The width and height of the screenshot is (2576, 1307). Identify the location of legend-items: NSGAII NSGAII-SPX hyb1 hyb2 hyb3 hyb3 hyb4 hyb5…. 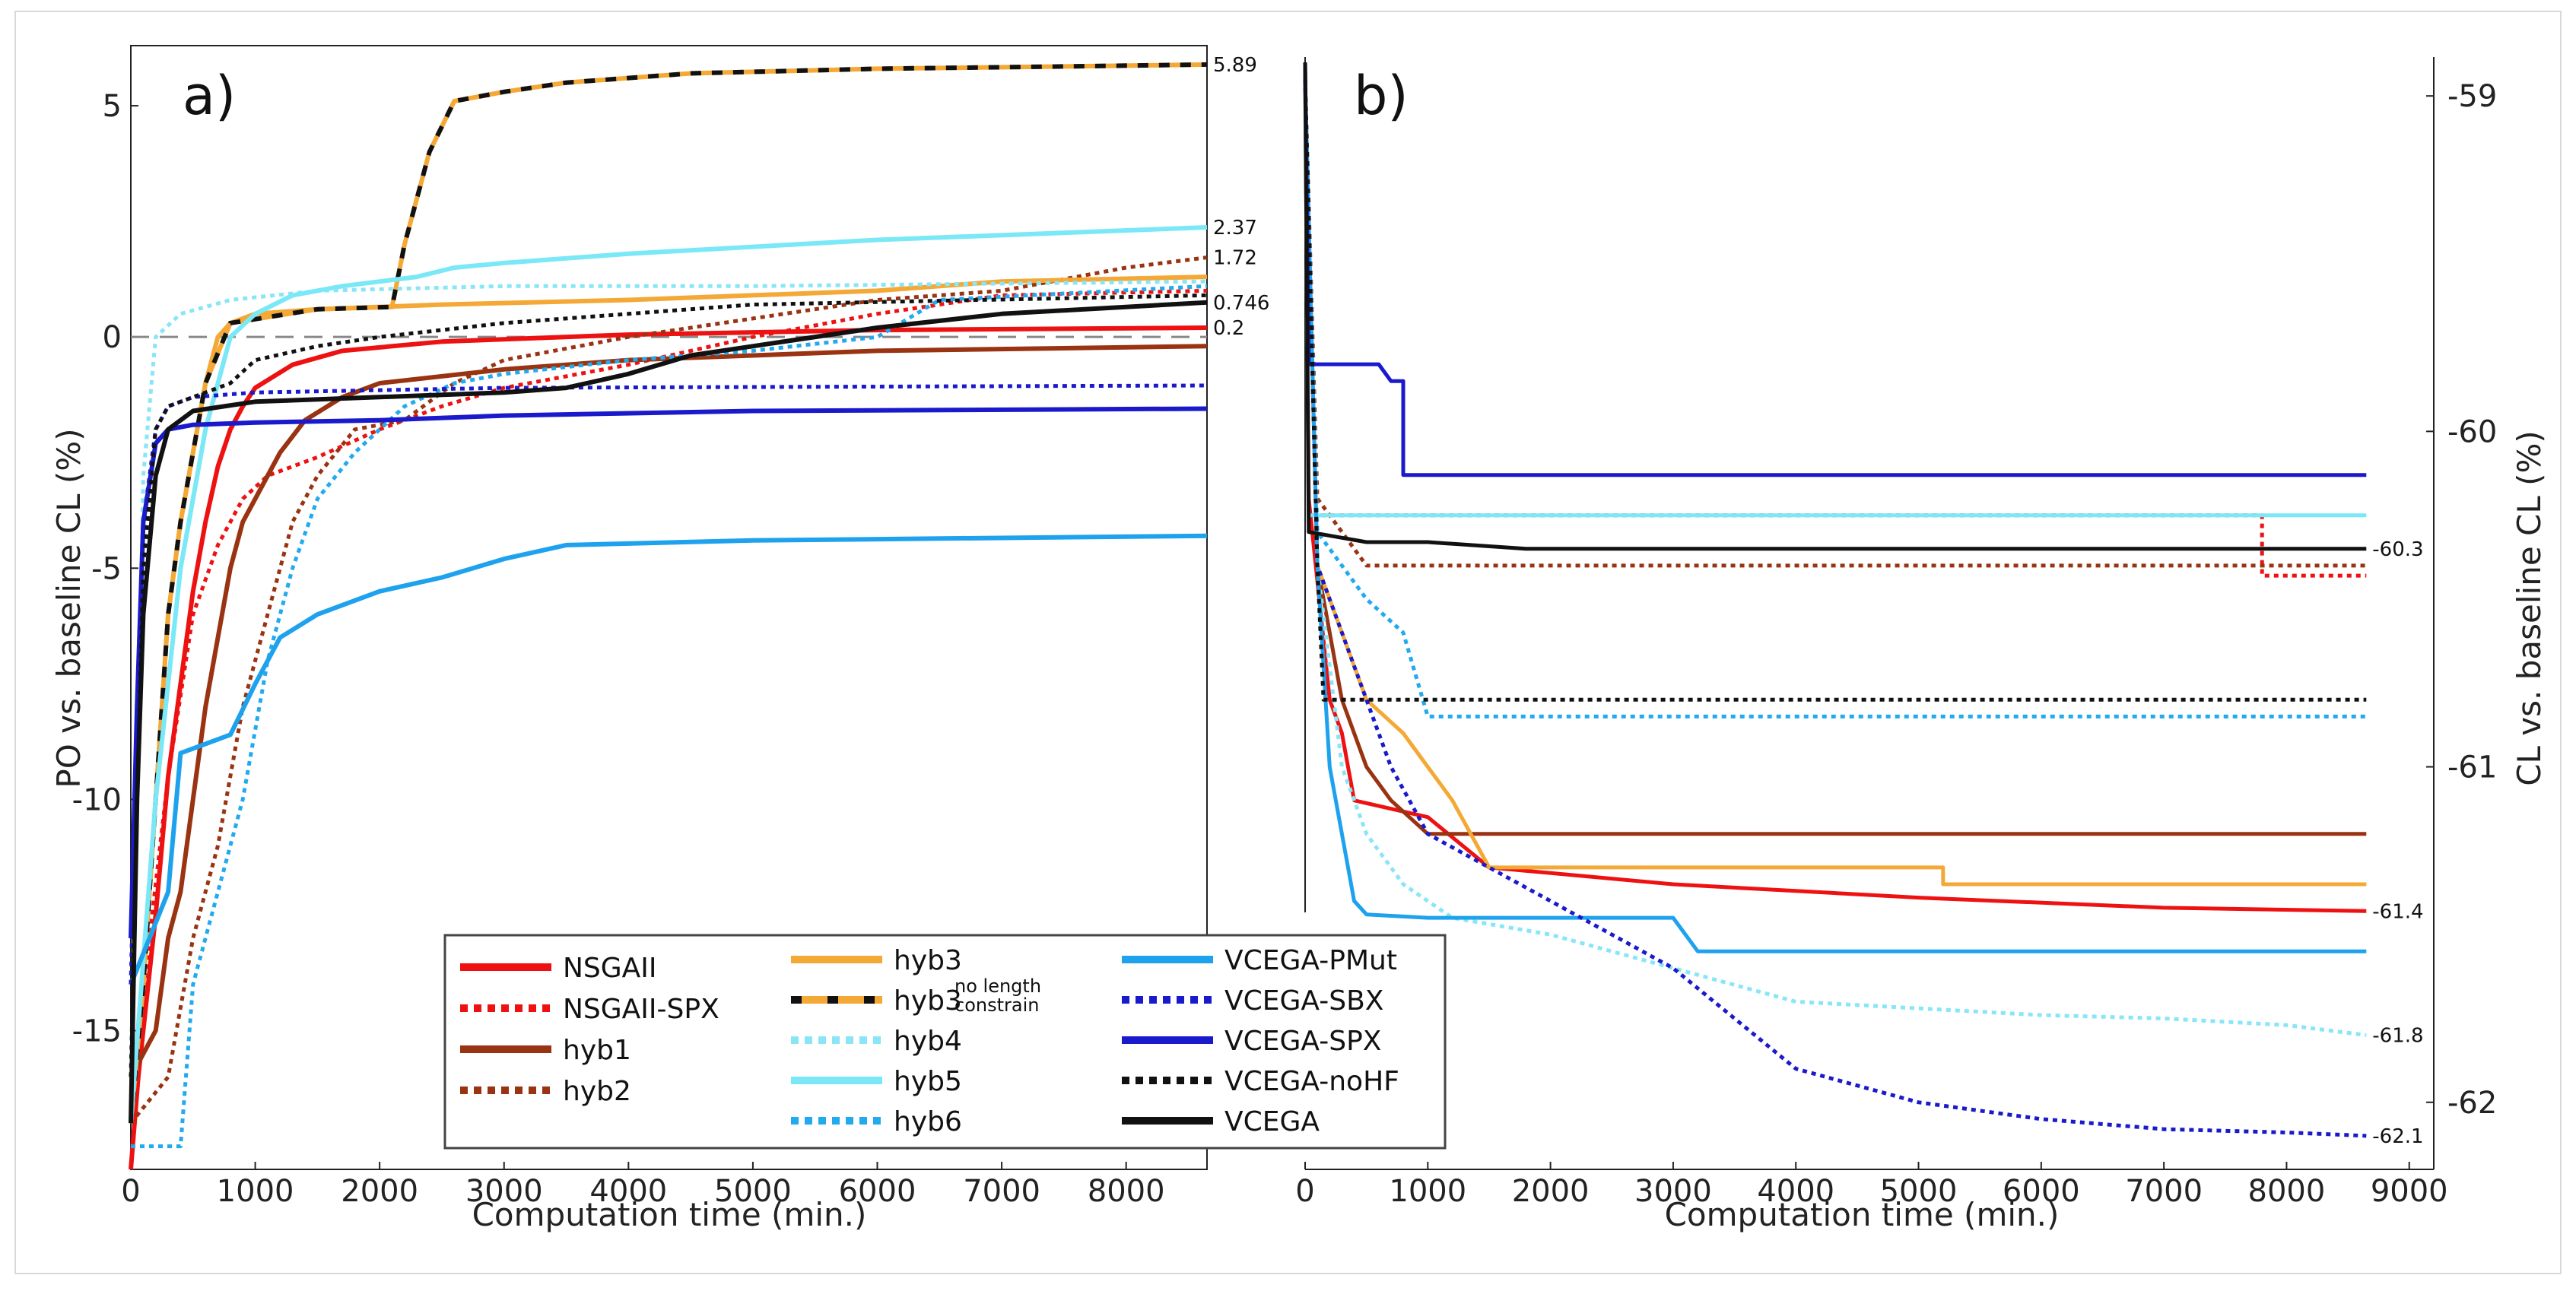
(929, 1041).